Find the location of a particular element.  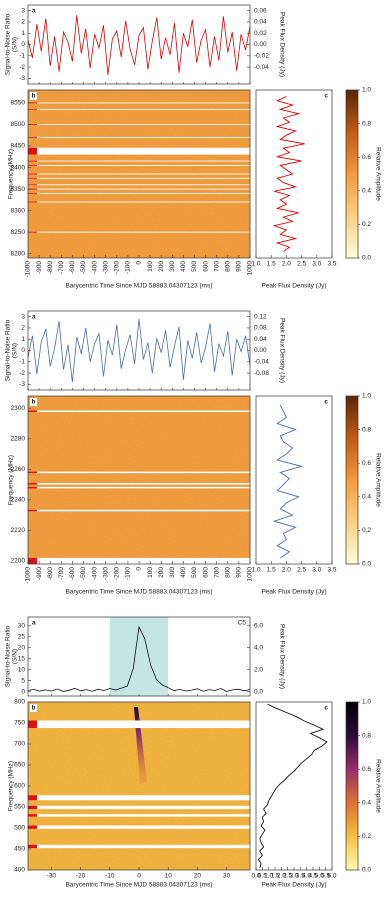

letter-bg is located at coordinates (33, 96).